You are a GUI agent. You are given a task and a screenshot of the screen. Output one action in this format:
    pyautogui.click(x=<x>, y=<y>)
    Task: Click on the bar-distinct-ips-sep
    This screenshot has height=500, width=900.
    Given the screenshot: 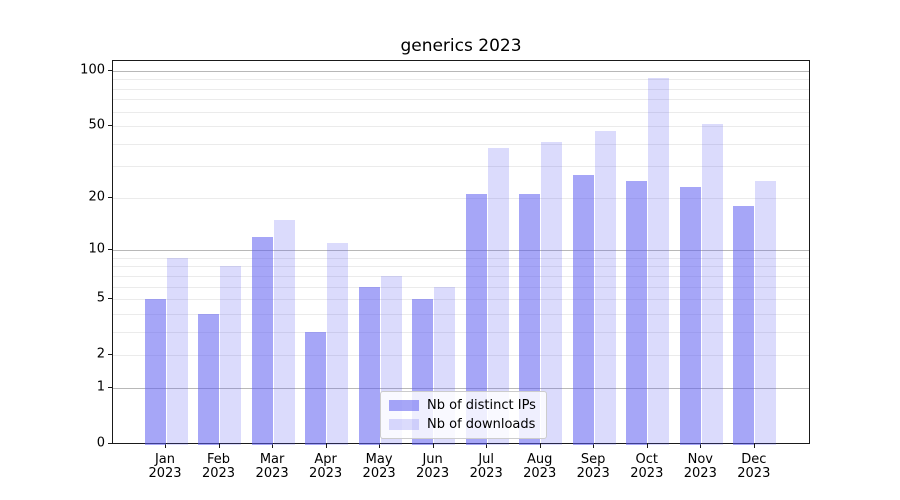 What is the action you would take?
    pyautogui.click(x=583, y=309)
    